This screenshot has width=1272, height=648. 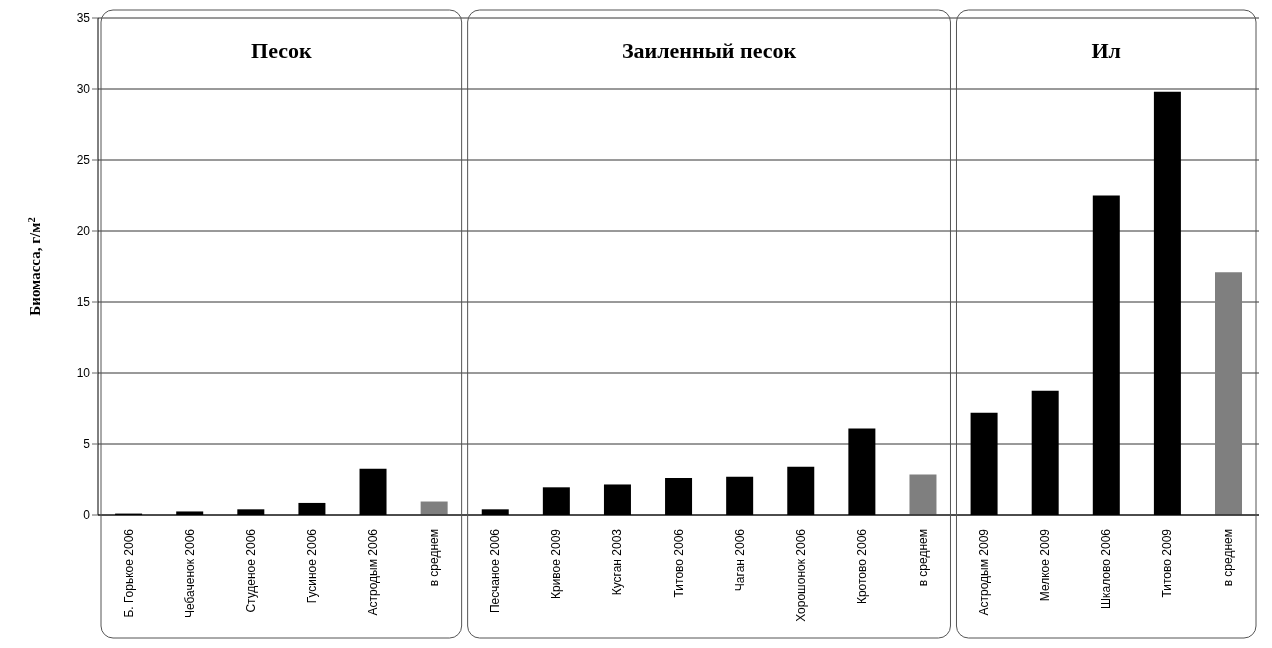 I want to click on y-tick-label: 15, so click(x=83, y=302).